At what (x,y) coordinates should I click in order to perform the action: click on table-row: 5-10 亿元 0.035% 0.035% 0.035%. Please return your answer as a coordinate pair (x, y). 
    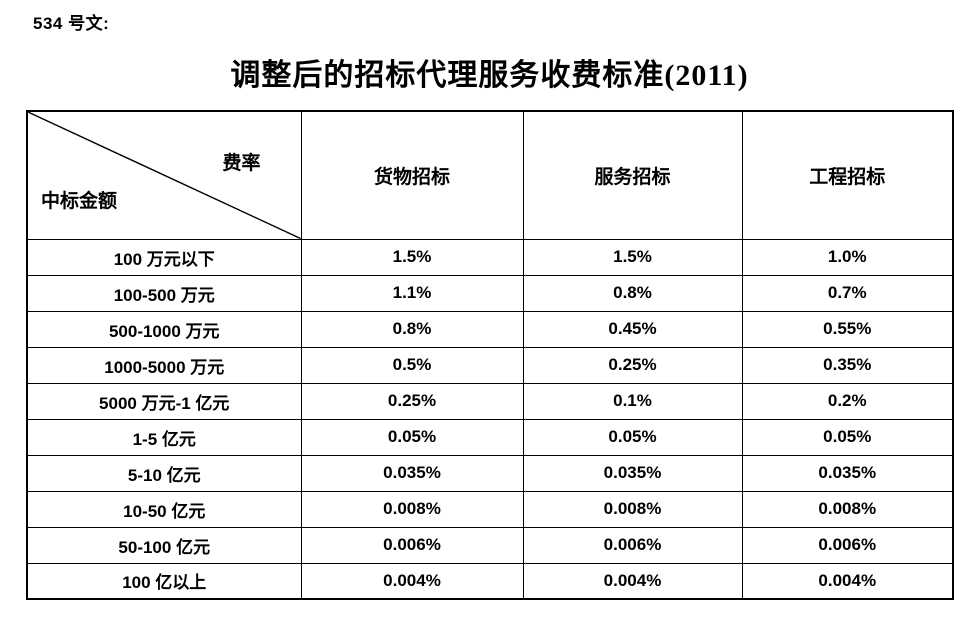
    Looking at the image, I should click on (490, 473).